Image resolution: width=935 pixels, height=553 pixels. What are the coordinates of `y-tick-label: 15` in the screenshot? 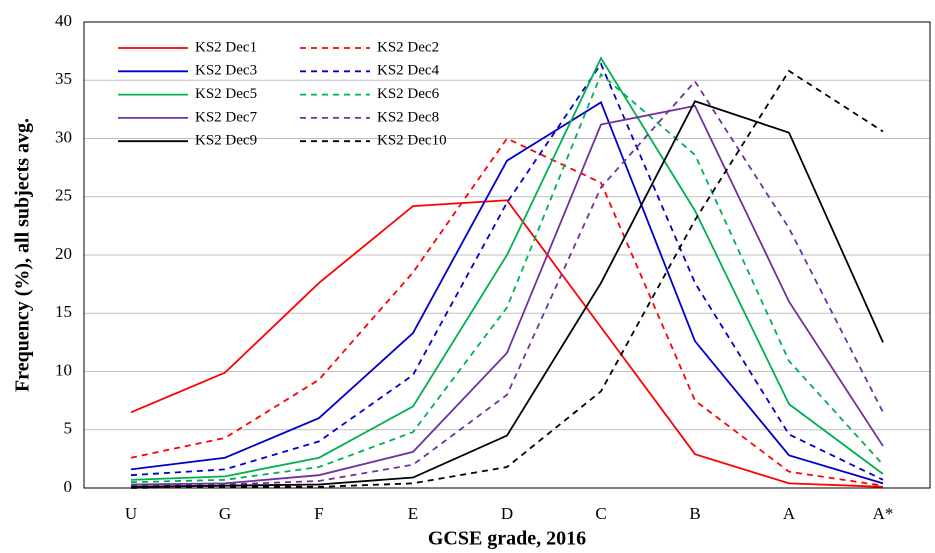 It's located at (63, 311).